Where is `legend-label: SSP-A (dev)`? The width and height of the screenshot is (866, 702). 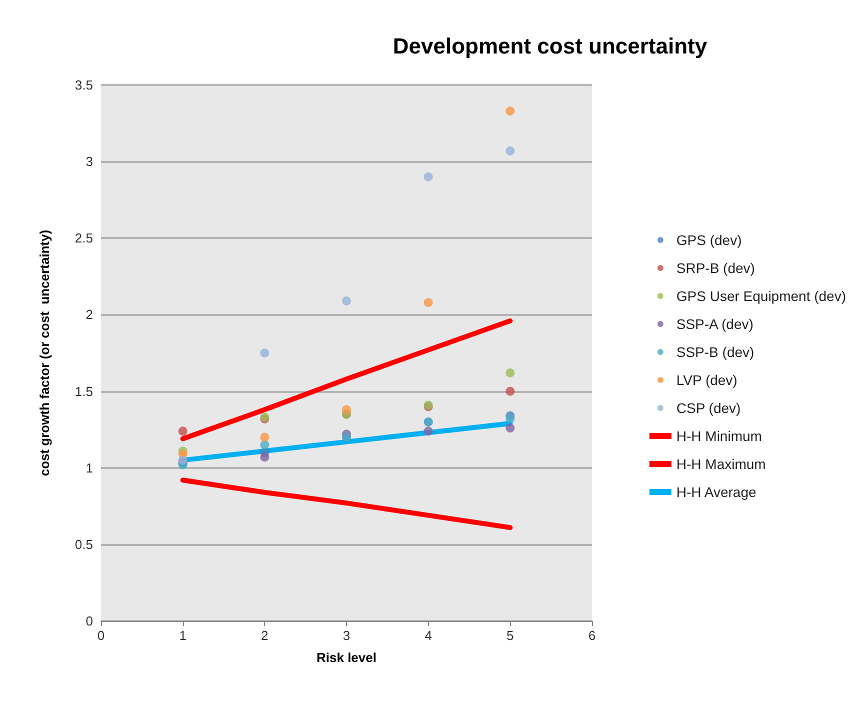 legend-label: SSP-A (dev) is located at coordinates (715, 324).